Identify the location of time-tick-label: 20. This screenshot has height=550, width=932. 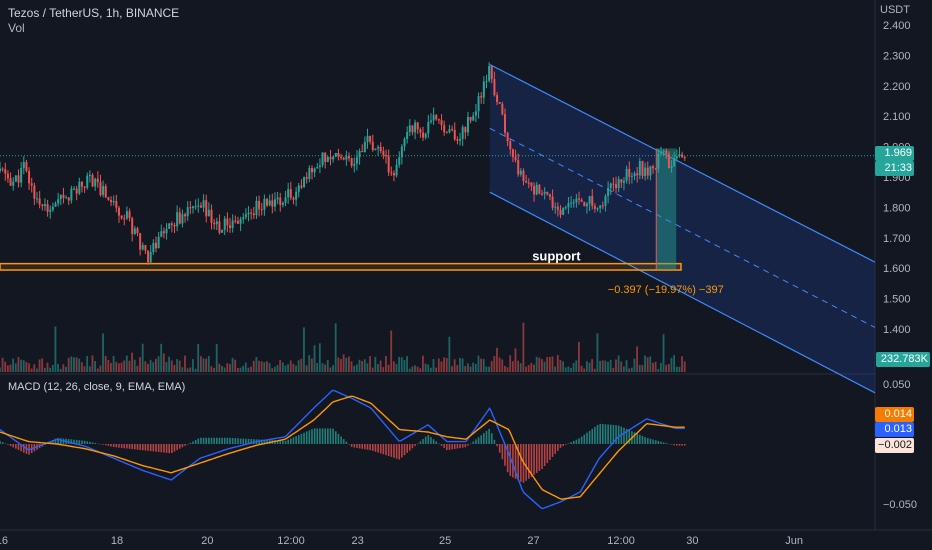
(207, 541).